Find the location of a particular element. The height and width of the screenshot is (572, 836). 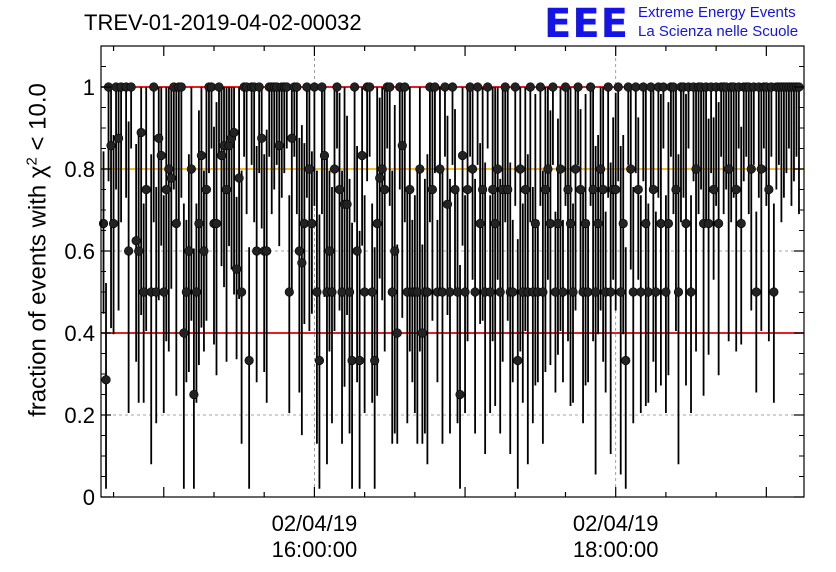

logo-caption-line2: La Scienza nelle Scuole is located at coordinates (718, 31).